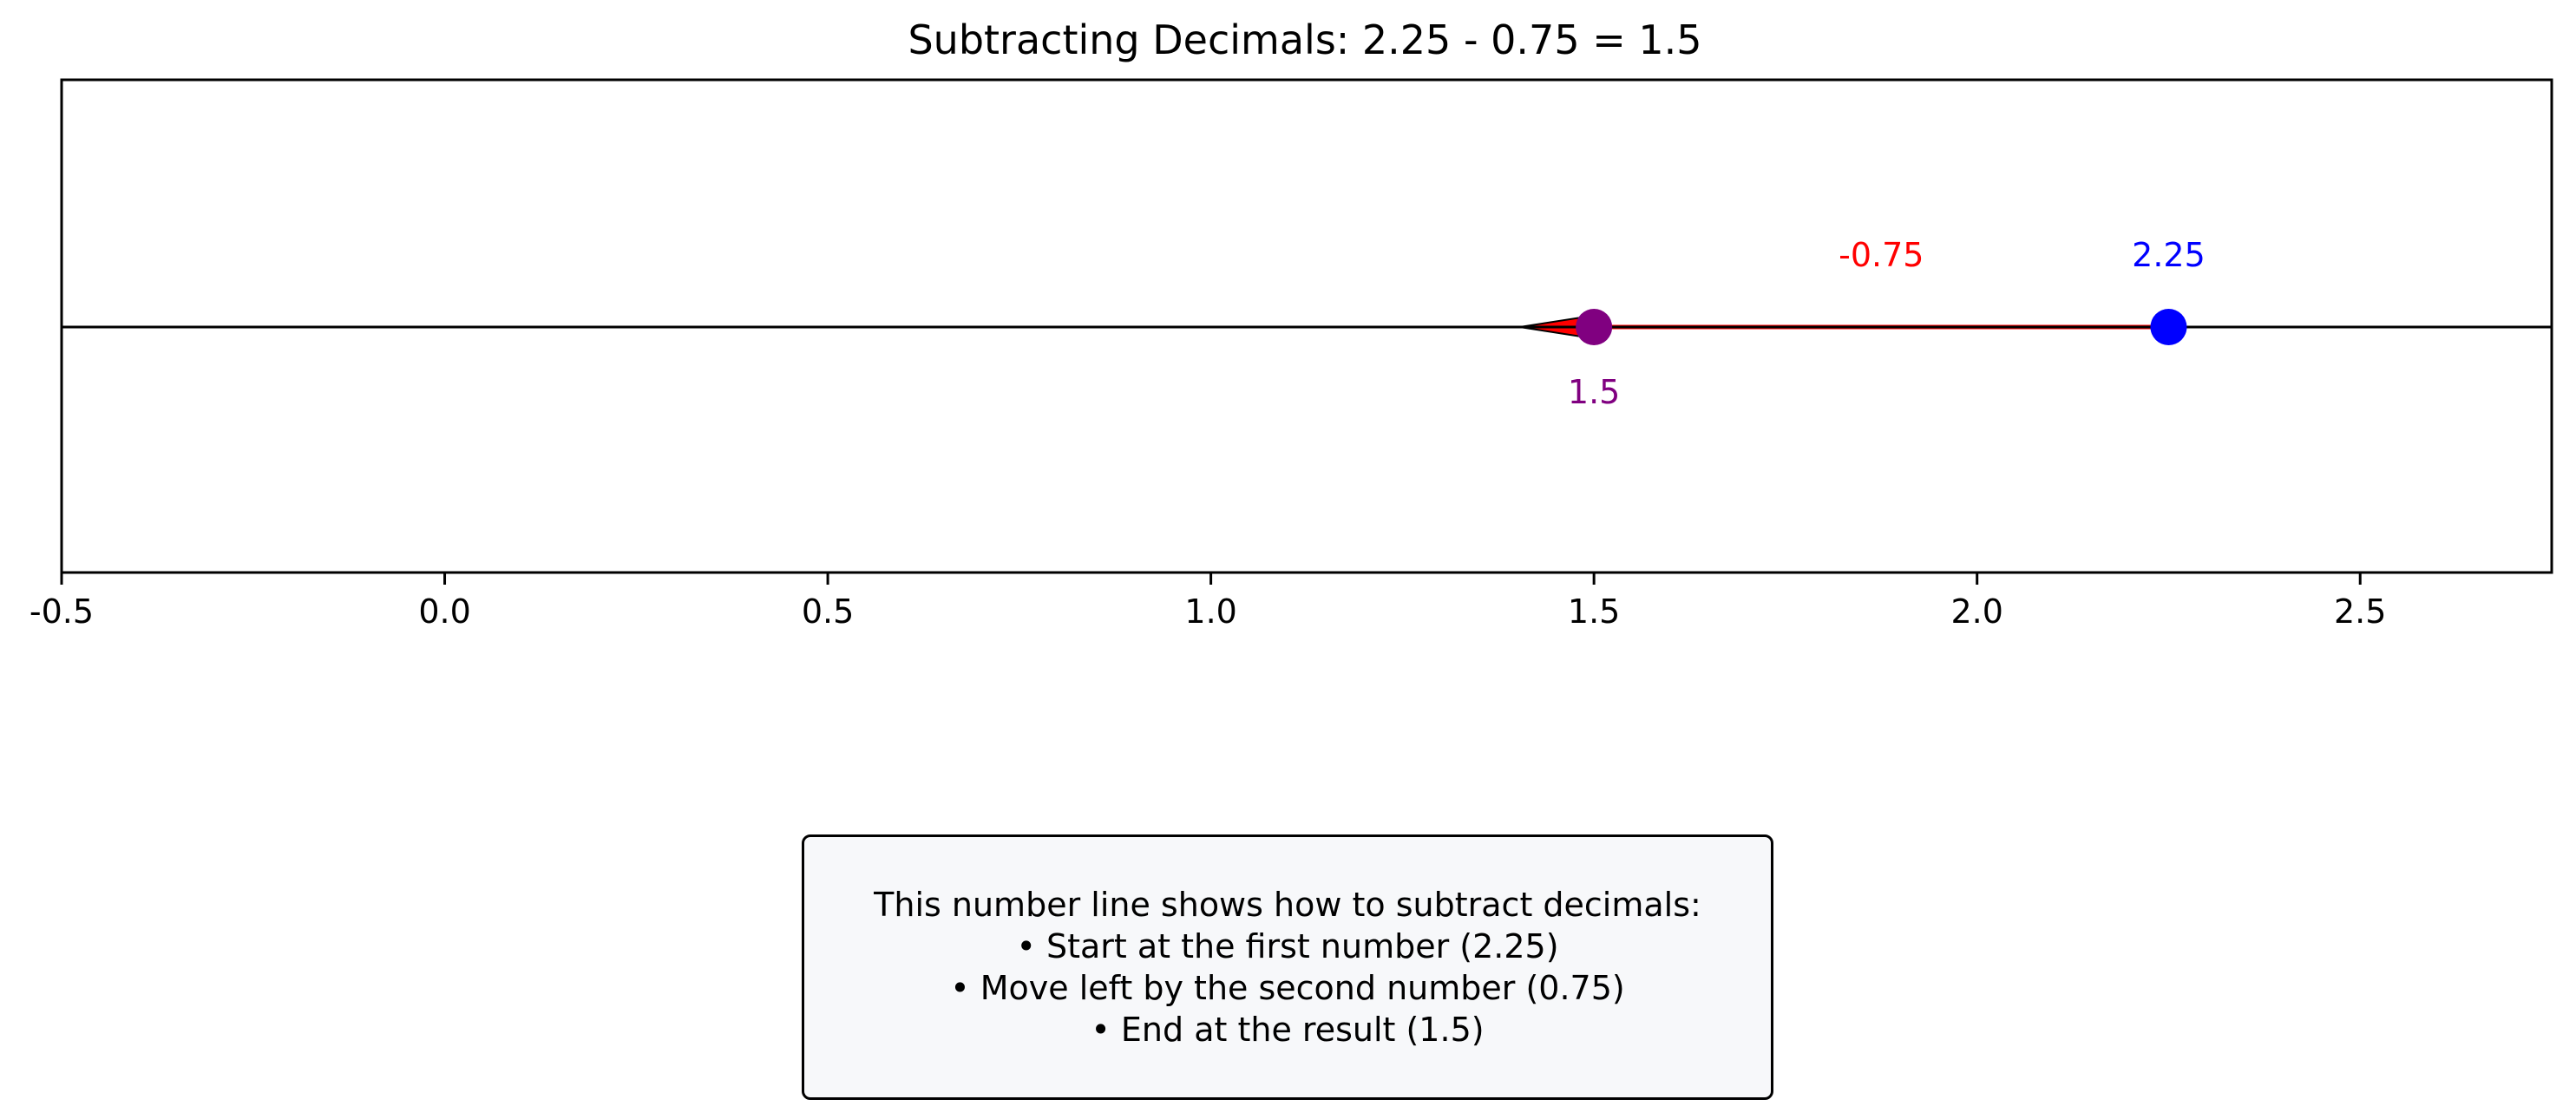 This screenshot has width=2576, height=1119. What do you see at coordinates (1594, 612) in the screenshot?
I see `x-tick-label: 1.5` at bounding box center [1594, 612].